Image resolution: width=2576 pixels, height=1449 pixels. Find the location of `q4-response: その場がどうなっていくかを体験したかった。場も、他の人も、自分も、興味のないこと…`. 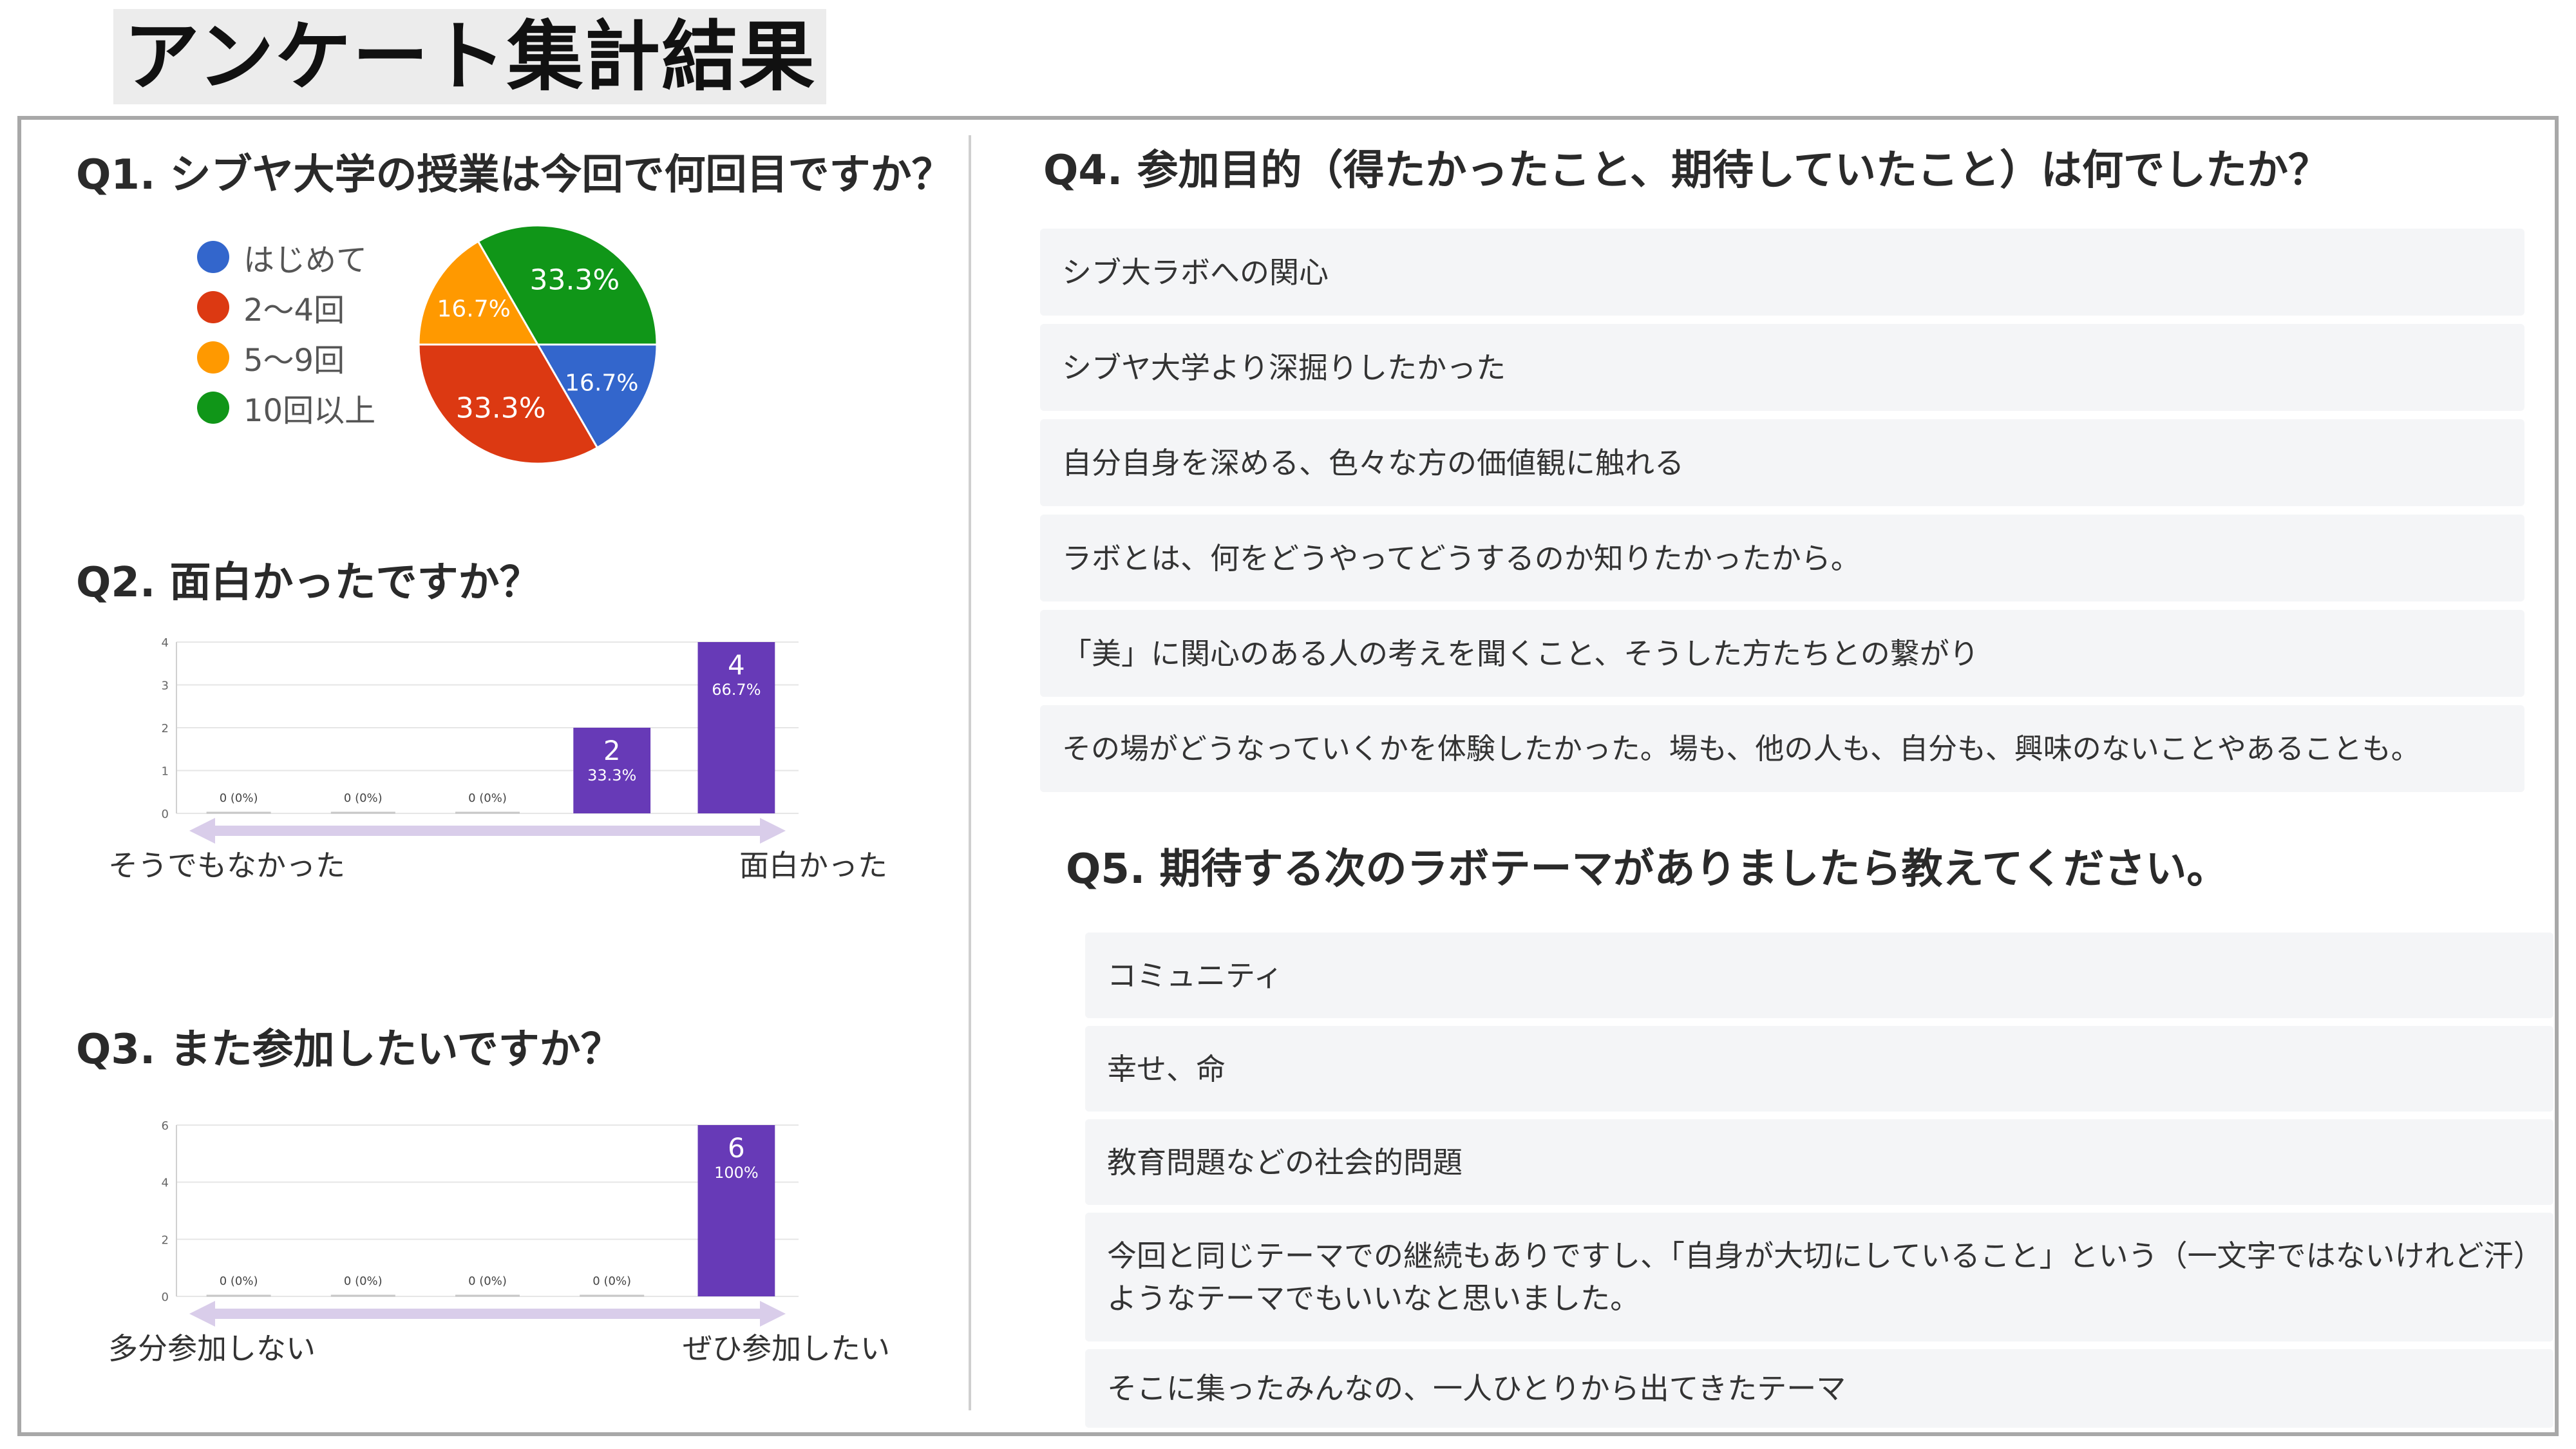

q4-response: その場がどうなっていくかを体験したかった。場も、他の人も、自分も、興味のないこと… is located at coordinates (1782, 749).